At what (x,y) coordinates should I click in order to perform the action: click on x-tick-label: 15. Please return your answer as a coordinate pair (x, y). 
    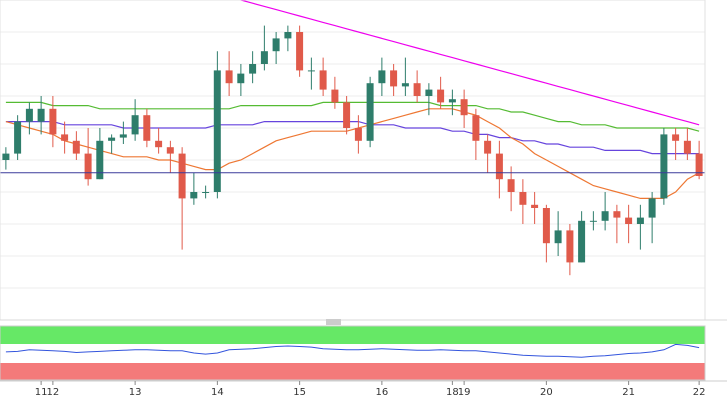
    Looking at the image, I should click on (299, 392).